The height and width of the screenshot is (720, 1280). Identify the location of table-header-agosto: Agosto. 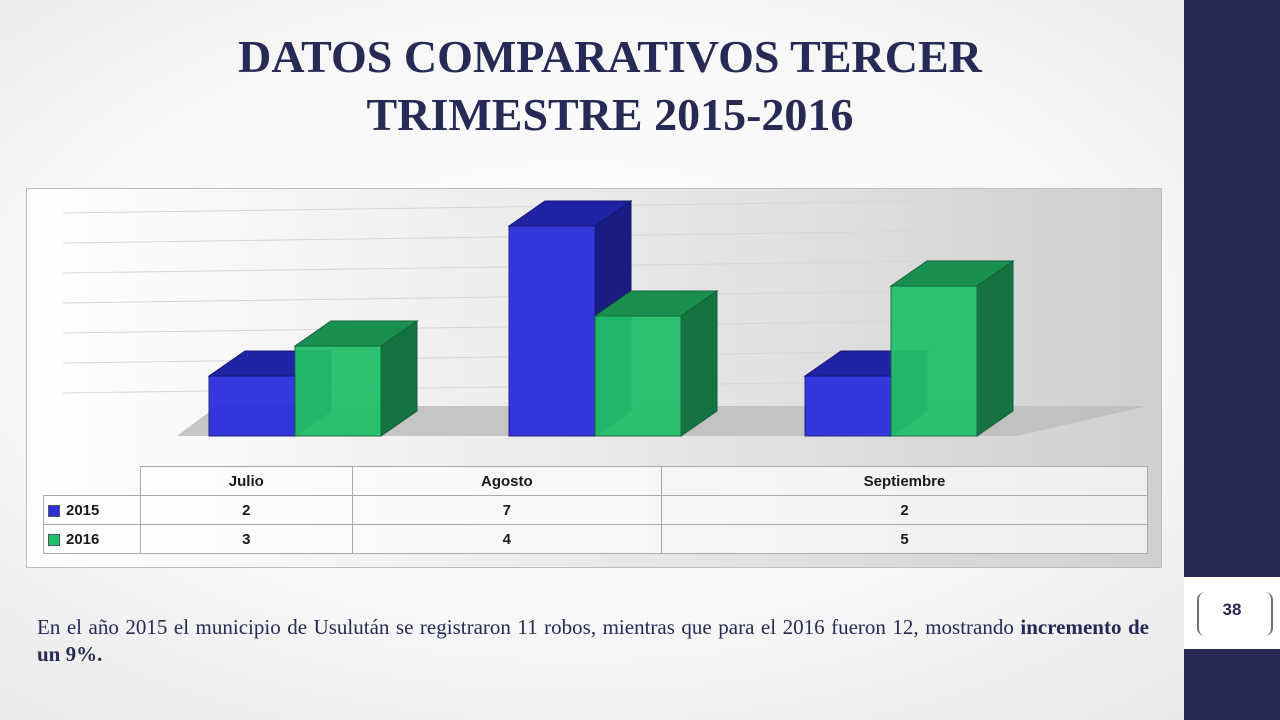
(507, 481).